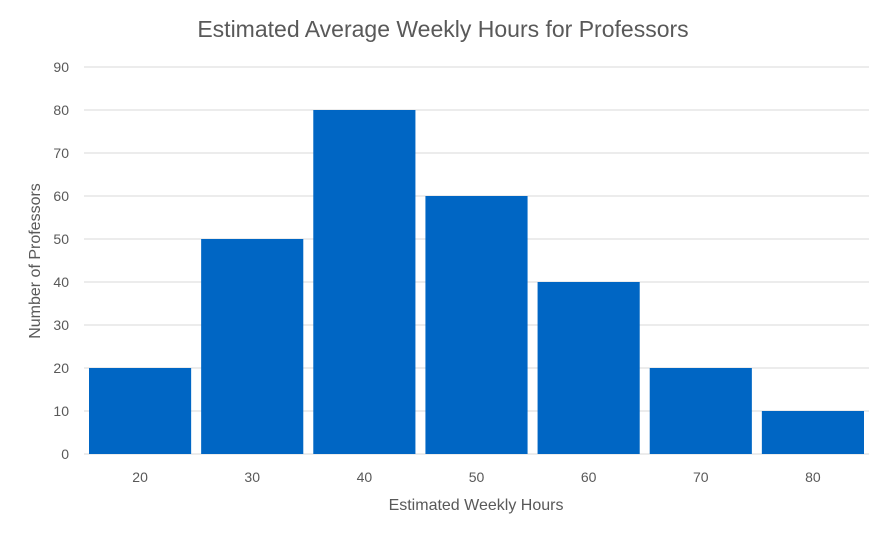 Image resolution: width=887 pixels, height=535 pixels. I want to click on x-tick-label: 40, so click(365, 477).